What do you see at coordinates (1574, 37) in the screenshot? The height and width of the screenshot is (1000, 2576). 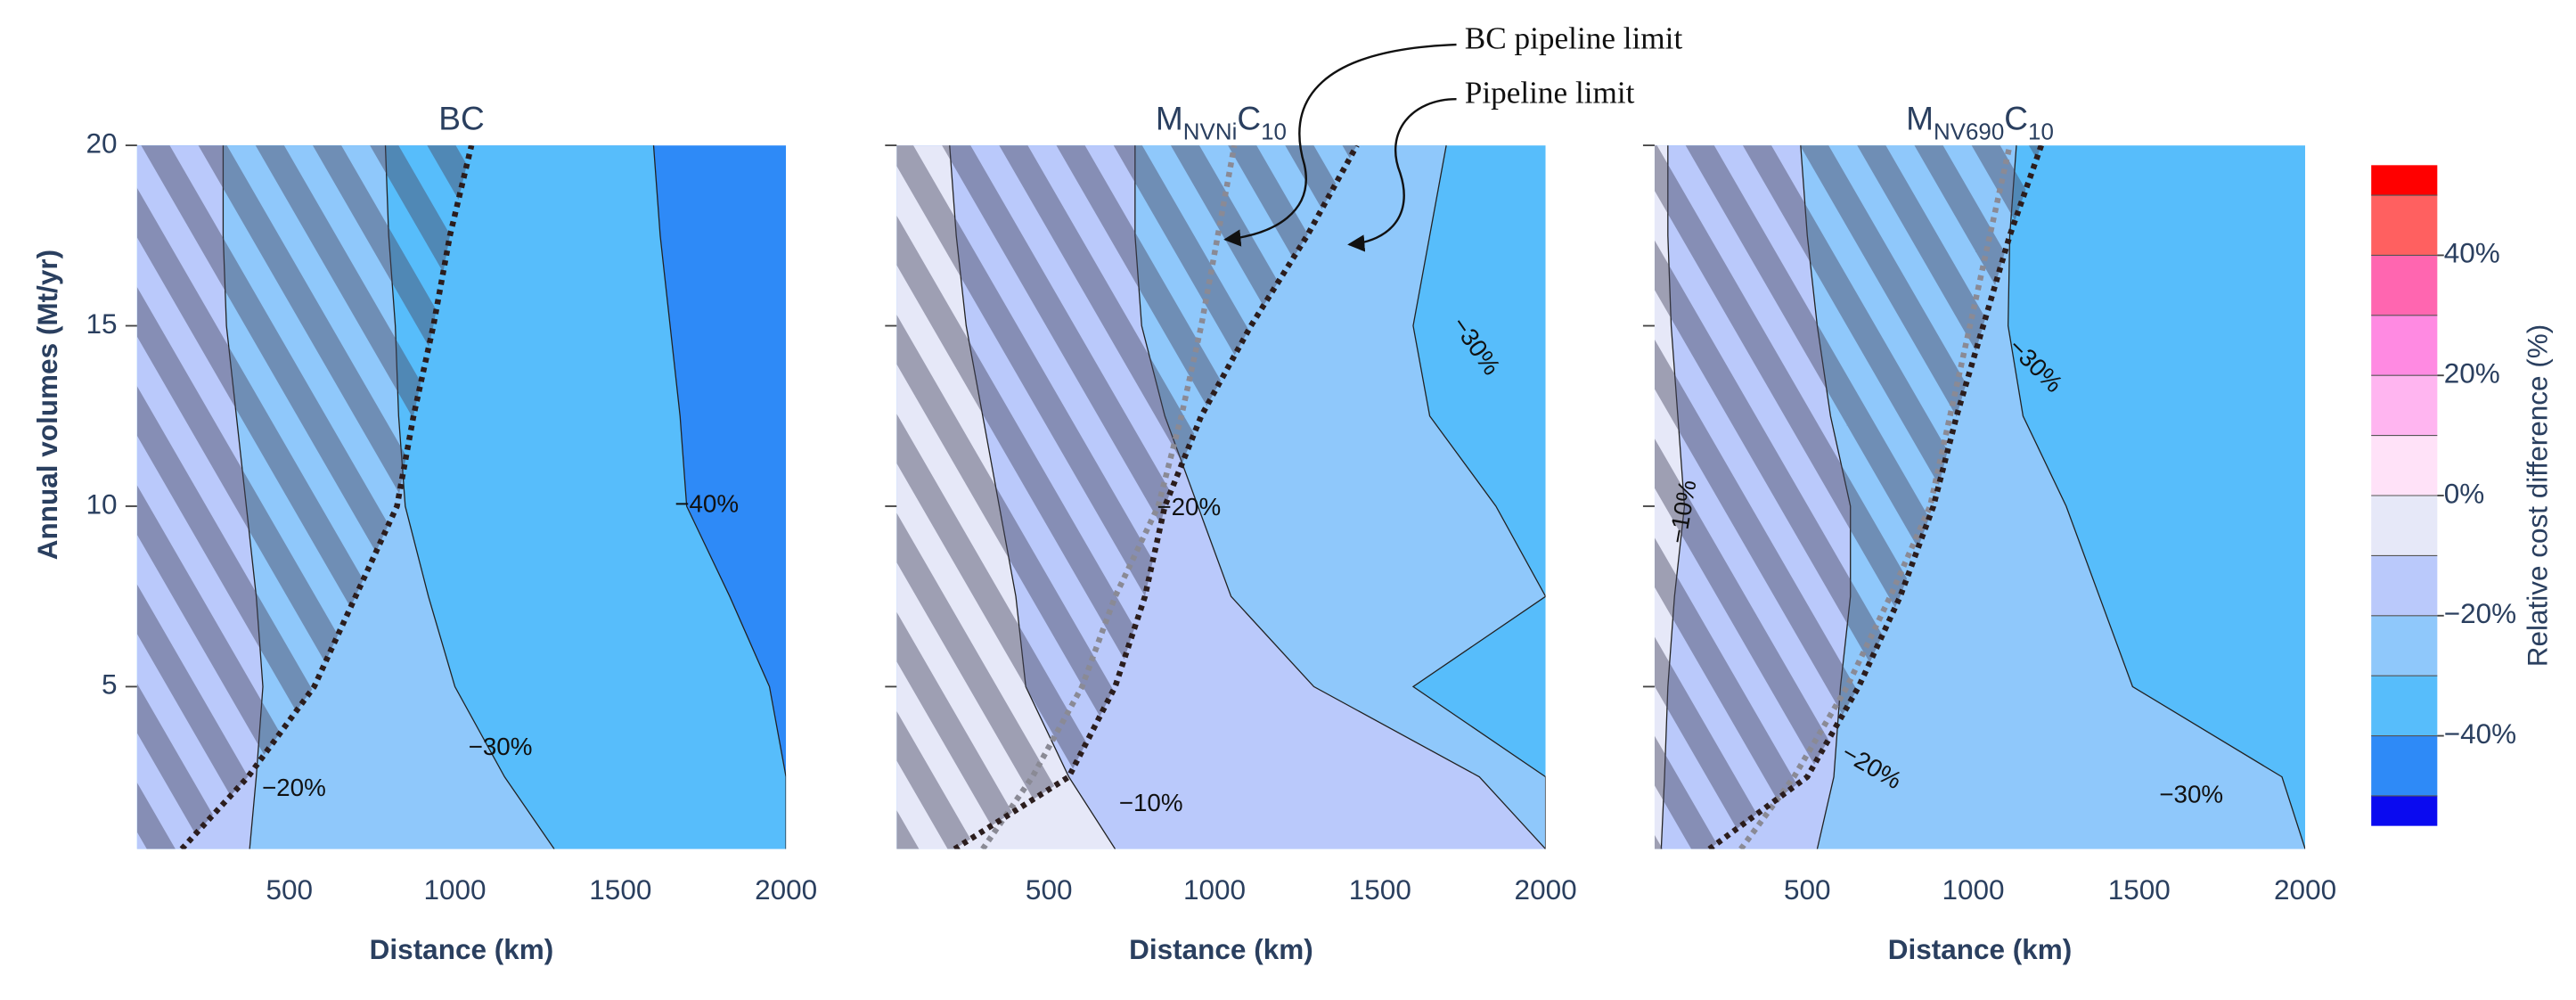 I see `callout-label: BC pipeline limit` at bounding box center [1574, 37].